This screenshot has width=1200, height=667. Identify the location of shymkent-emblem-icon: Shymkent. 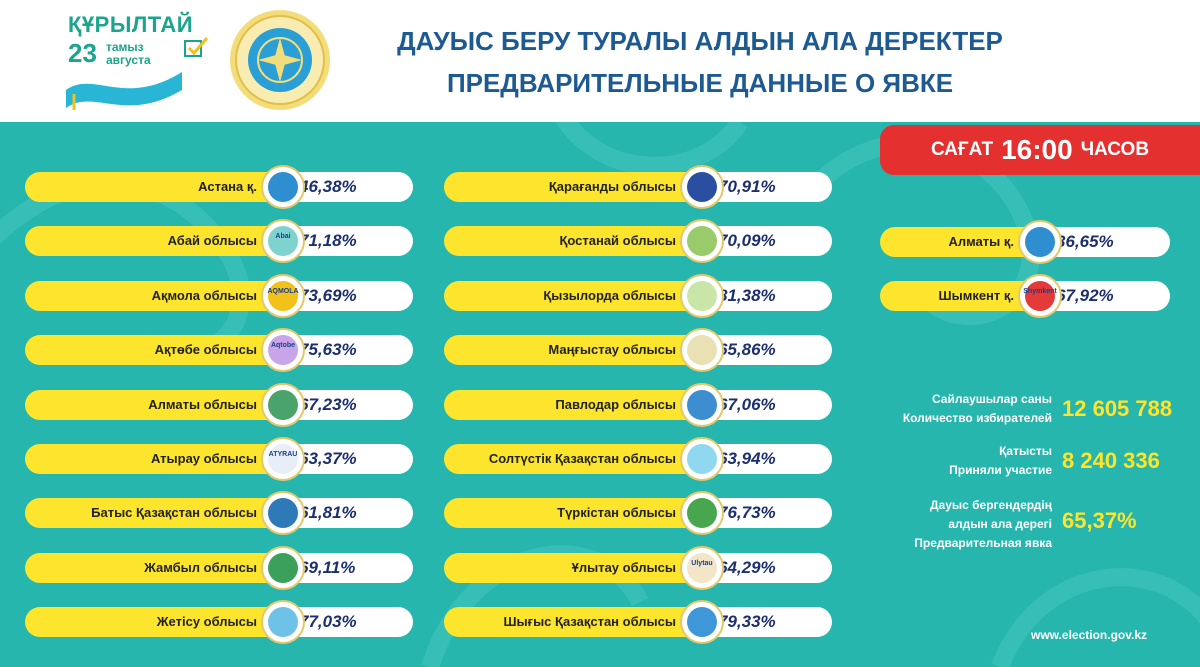
(1040, 296).